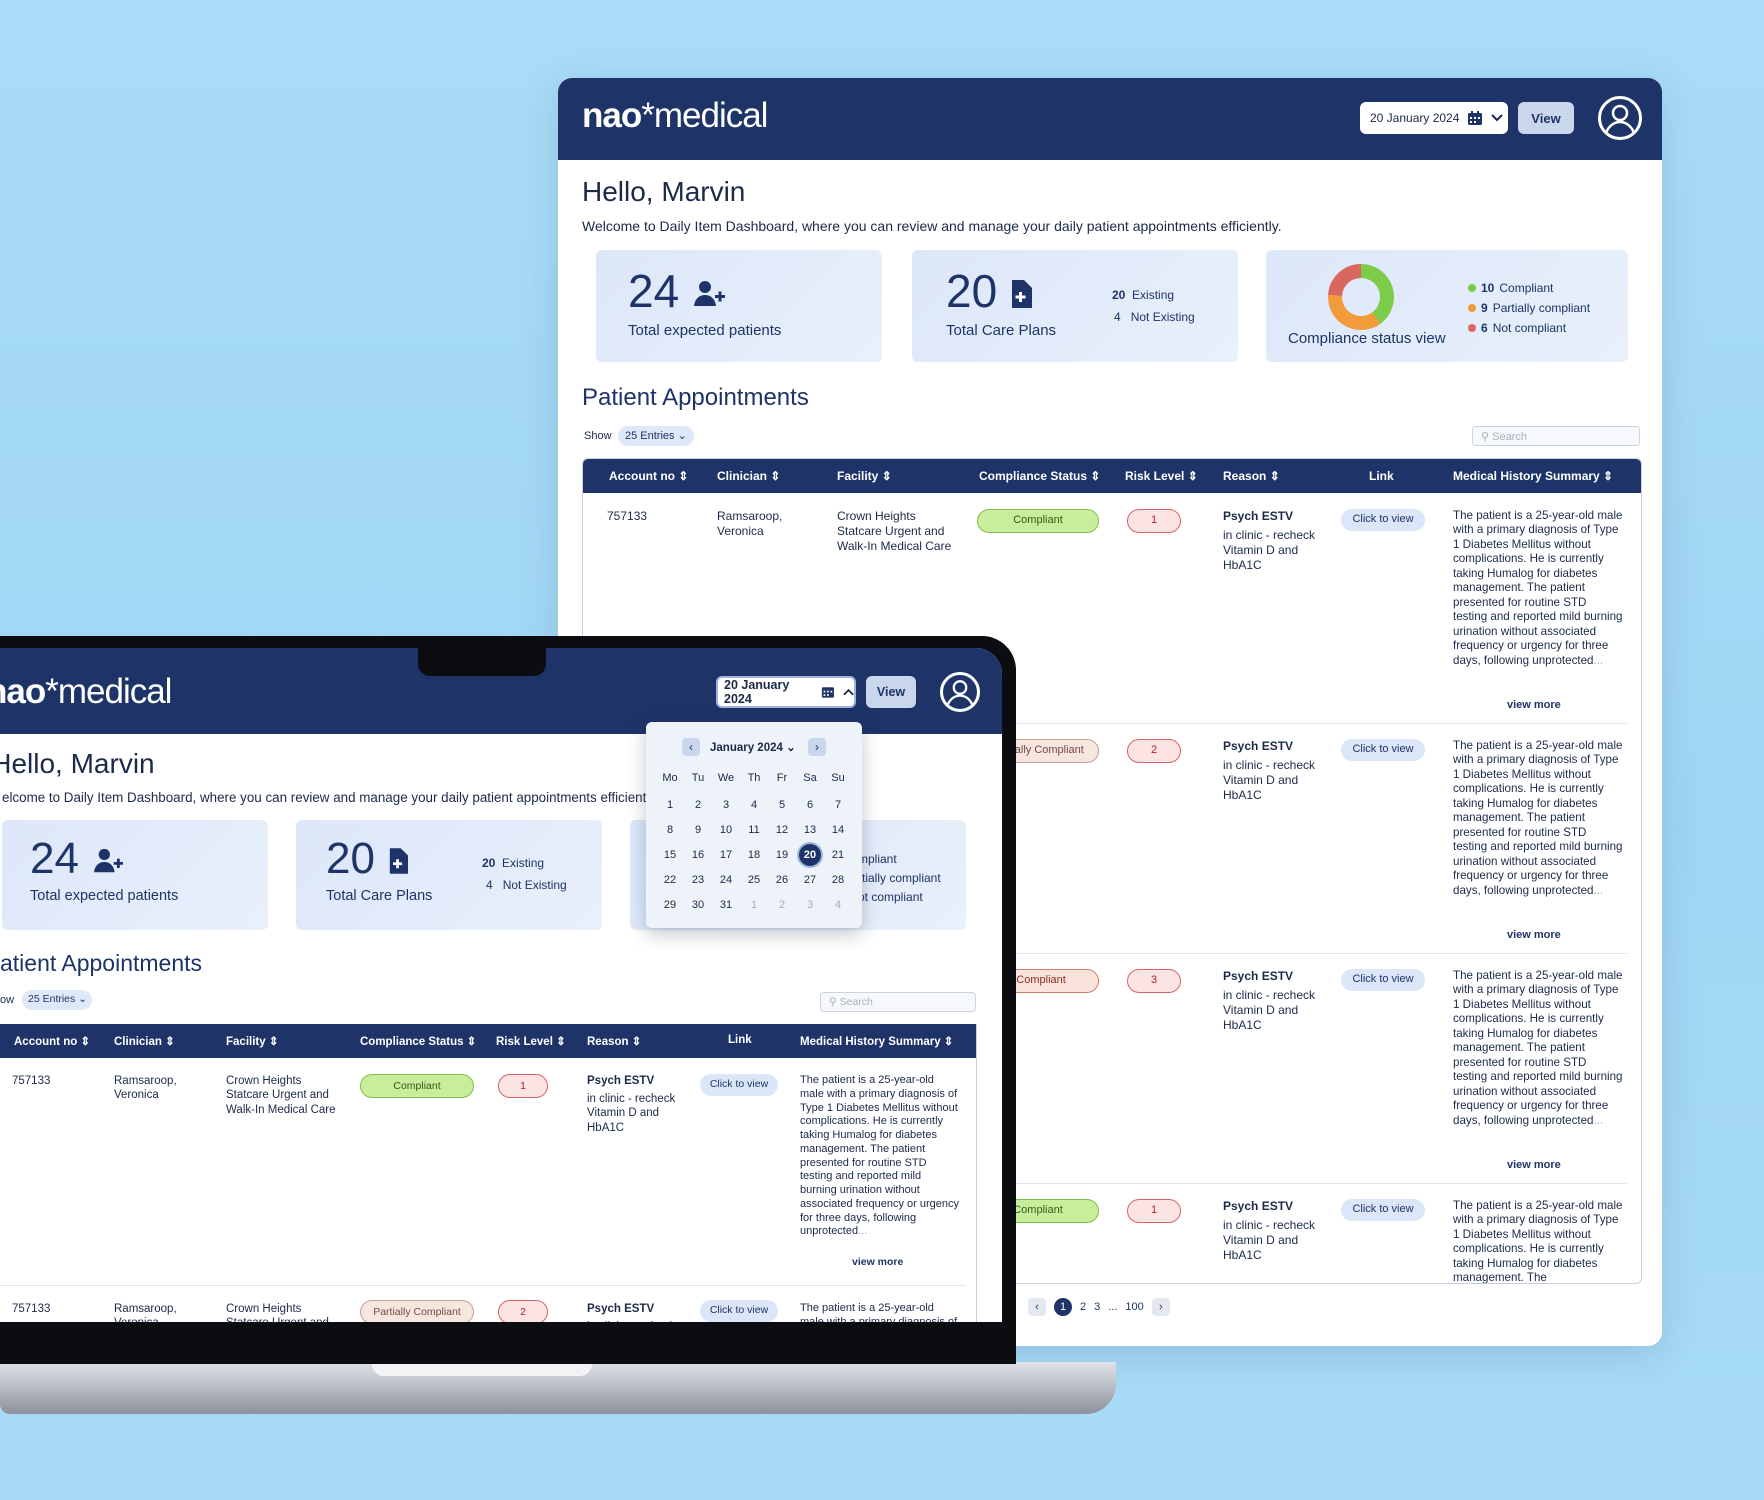  What do you see at coordinates (670, 854) in the screenshot?
I see `calendar-day: 15` at bounding box center [670, 854].